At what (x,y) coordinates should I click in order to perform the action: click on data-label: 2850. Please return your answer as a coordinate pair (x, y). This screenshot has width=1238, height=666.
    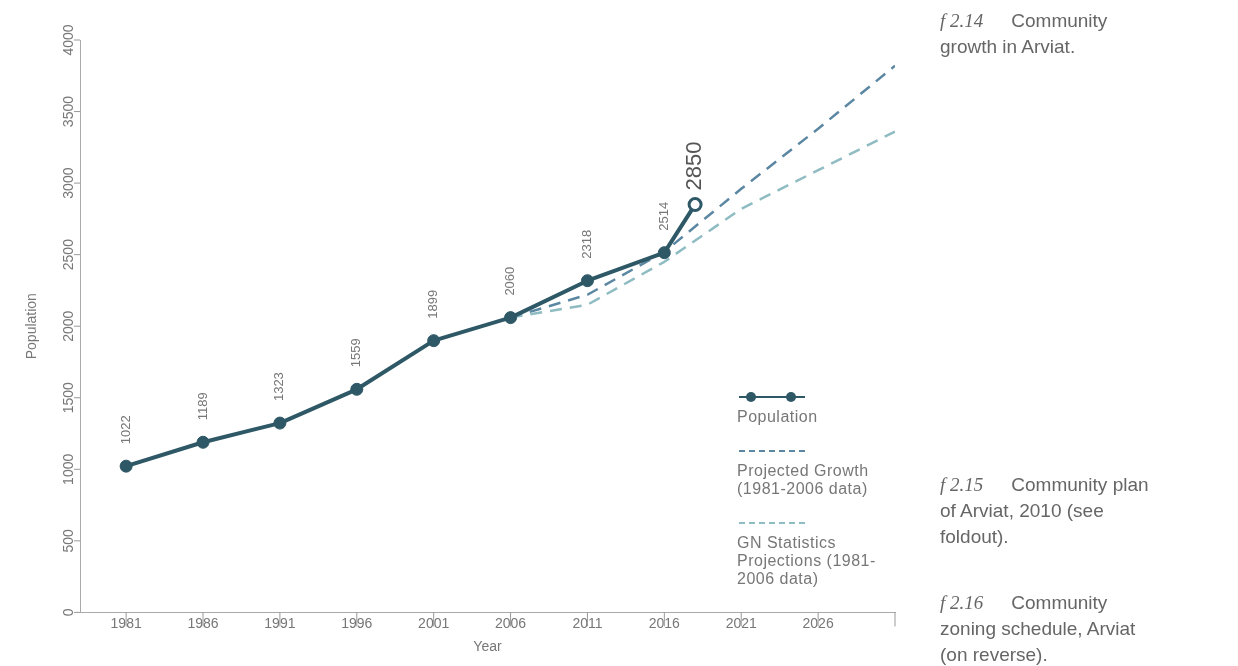
    Looking at the image, I should click on (694, 166).